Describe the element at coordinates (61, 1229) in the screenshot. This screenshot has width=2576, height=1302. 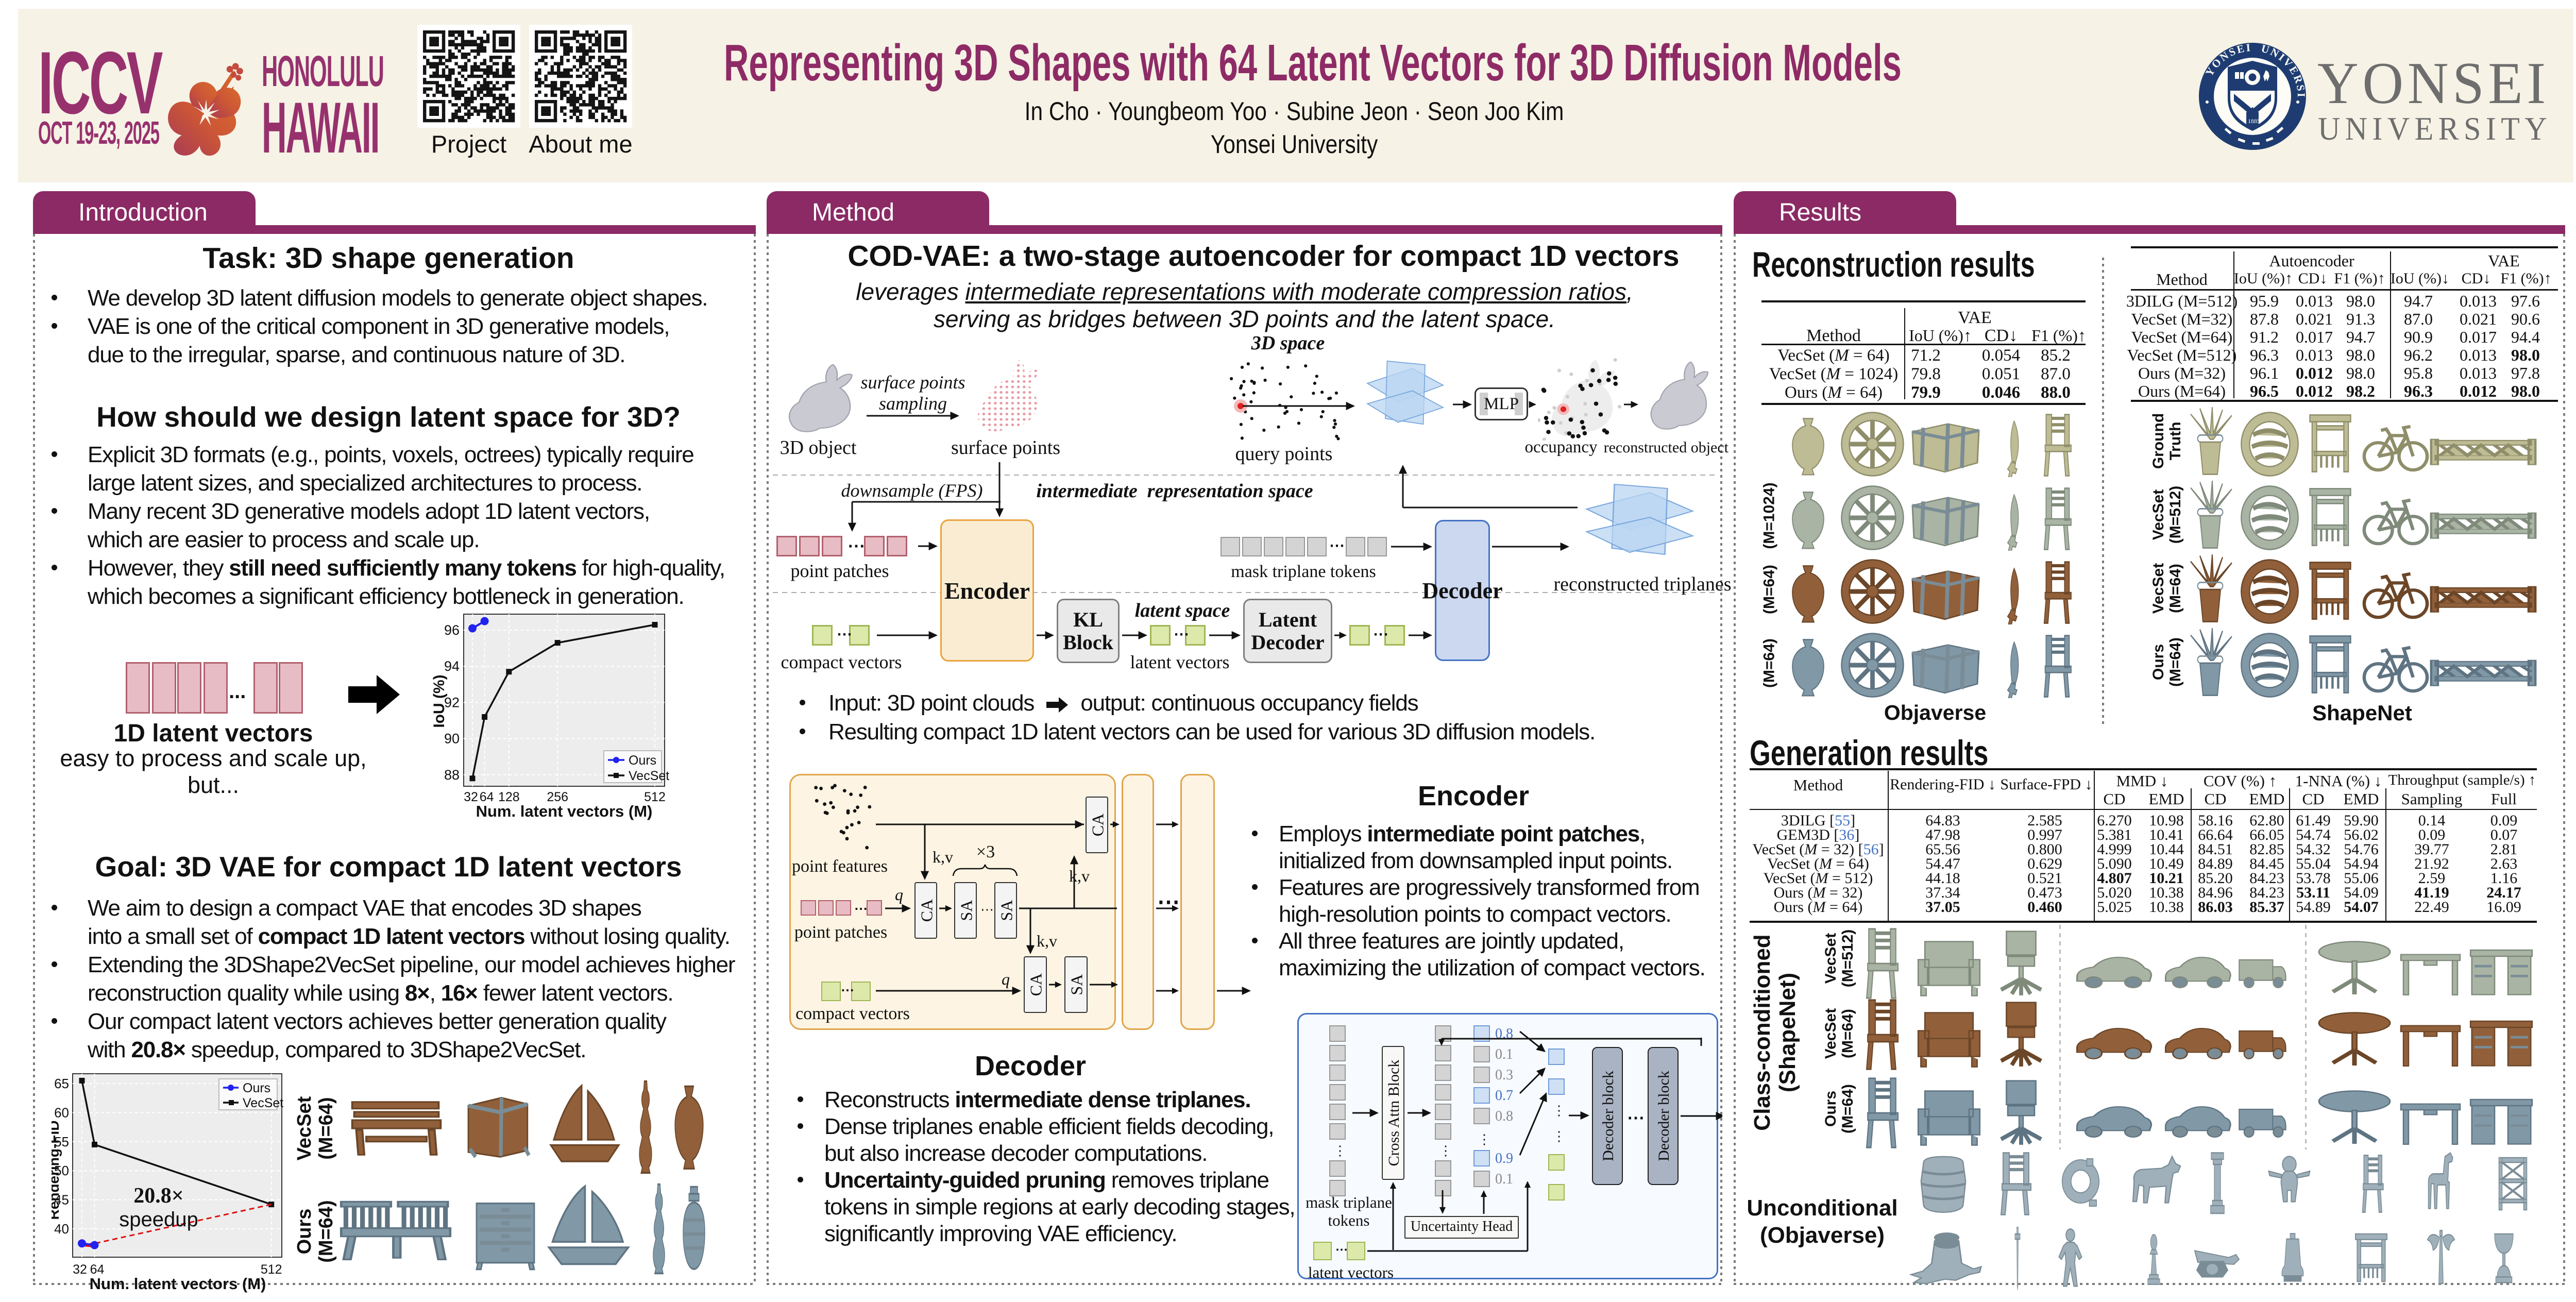
I see `svg-text: 40` at that location.